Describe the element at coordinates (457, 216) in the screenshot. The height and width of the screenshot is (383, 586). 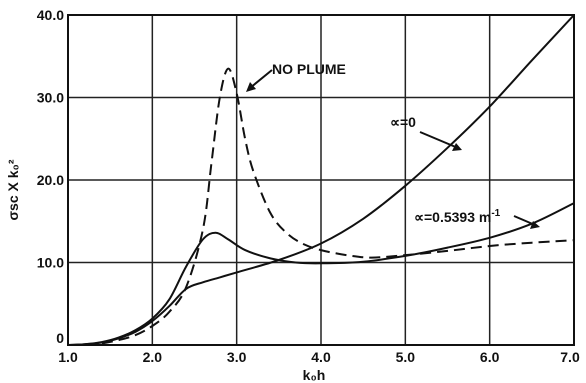
I see `annotation-alpha-value: ∝=0.5393 m-1` at that location.